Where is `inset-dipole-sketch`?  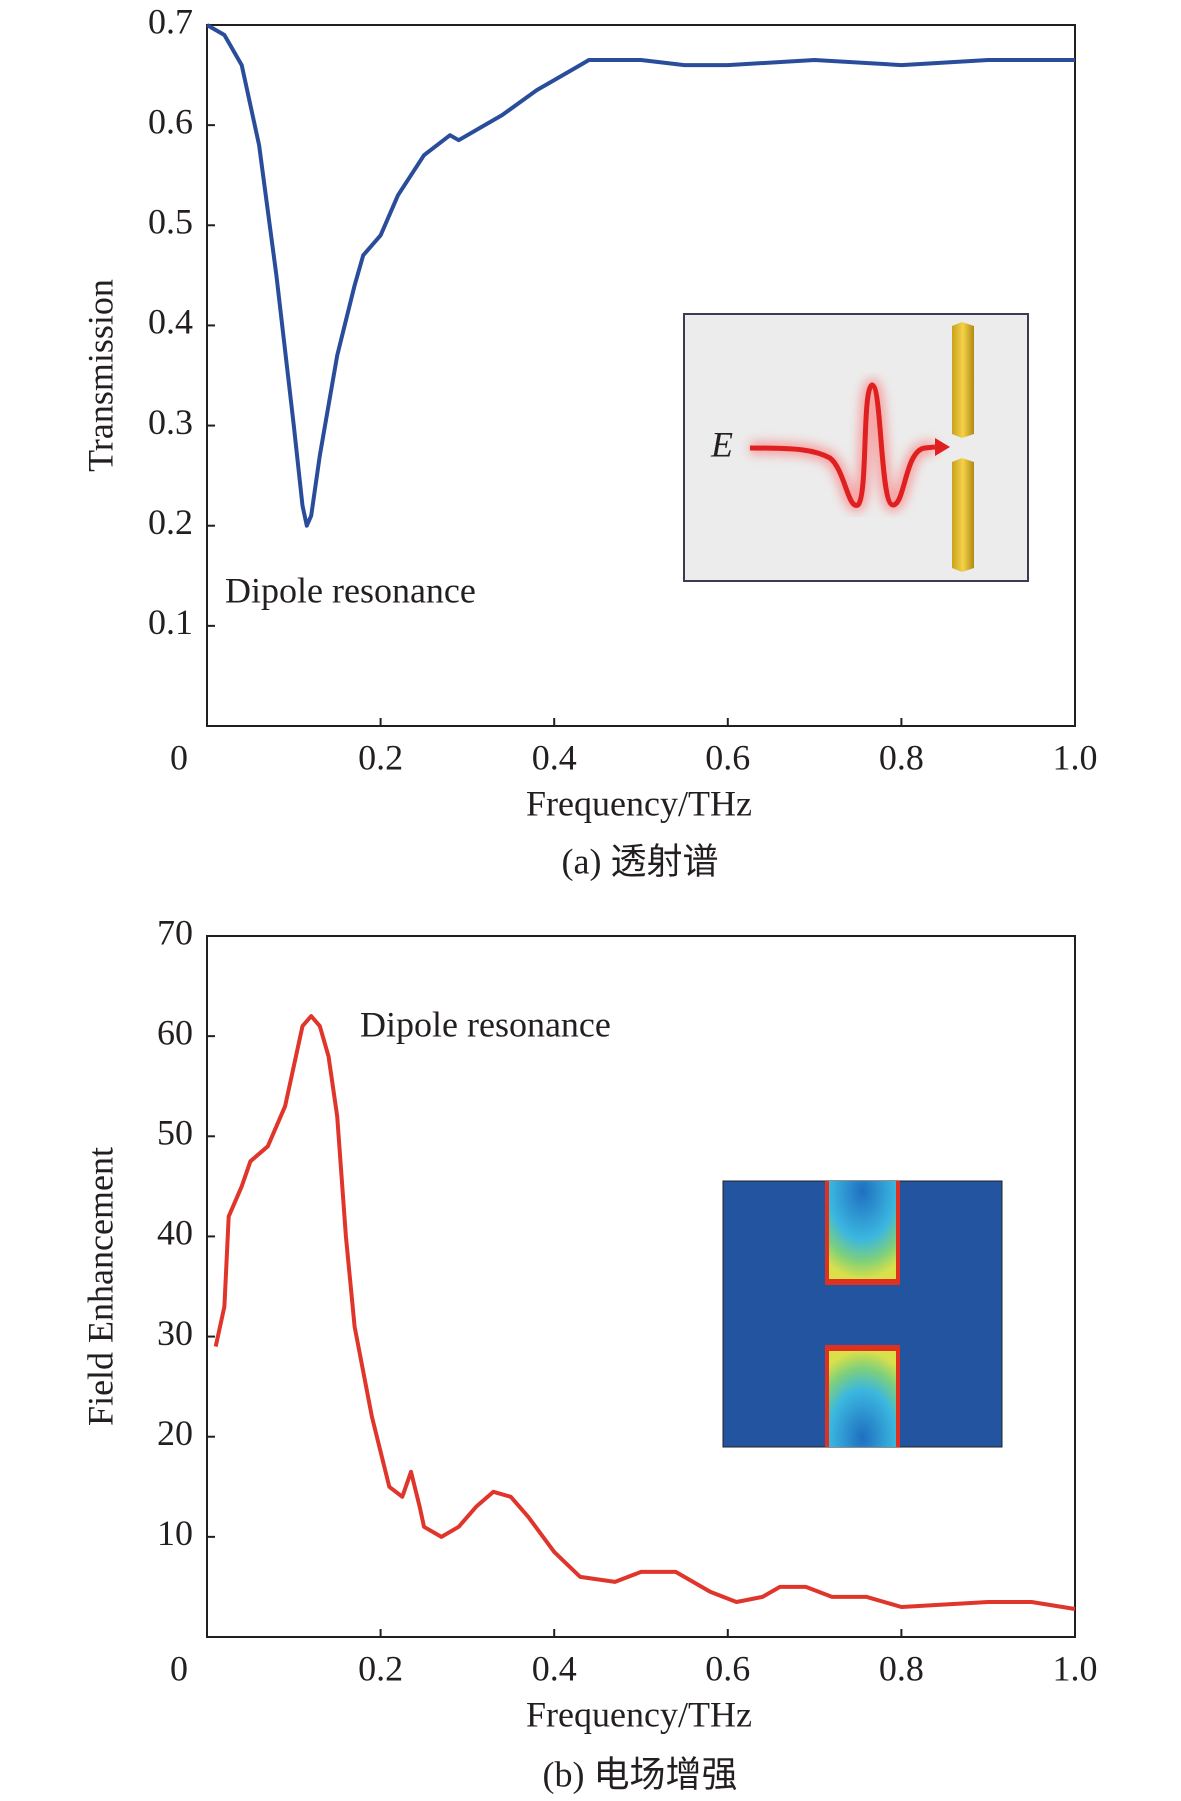 inset-dipole-sketch is located at coordinates (856, 447).